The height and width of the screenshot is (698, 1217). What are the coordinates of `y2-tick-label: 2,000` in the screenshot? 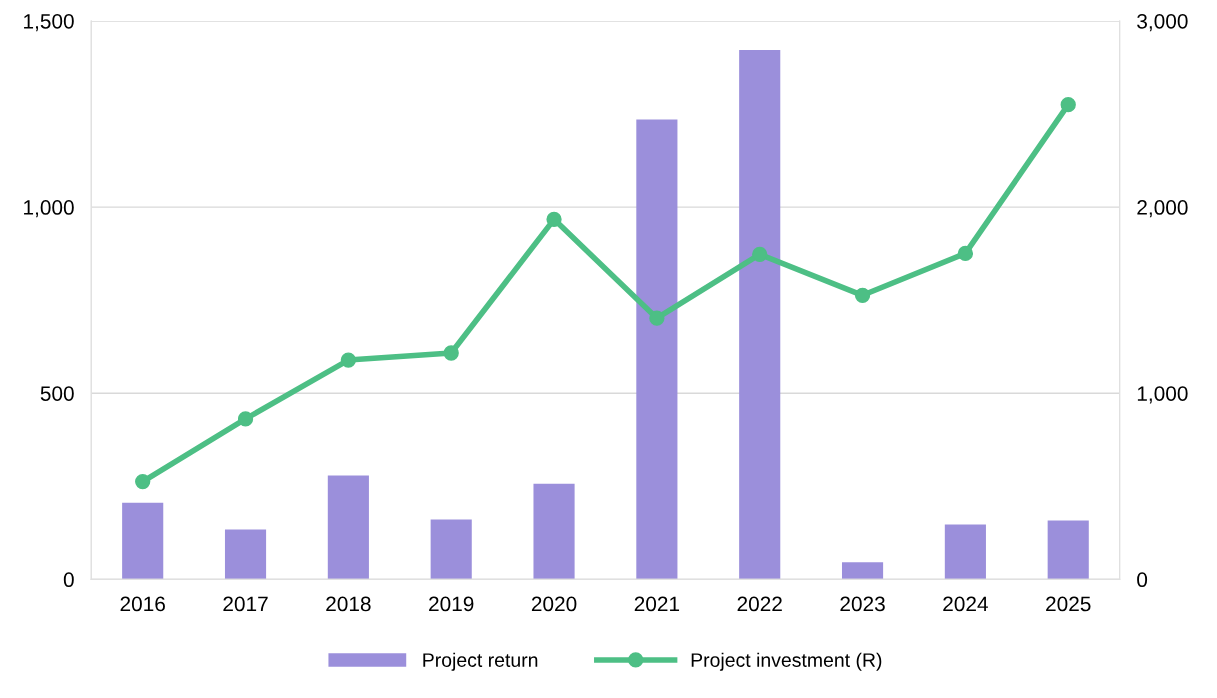 It's located at (1162, 209).